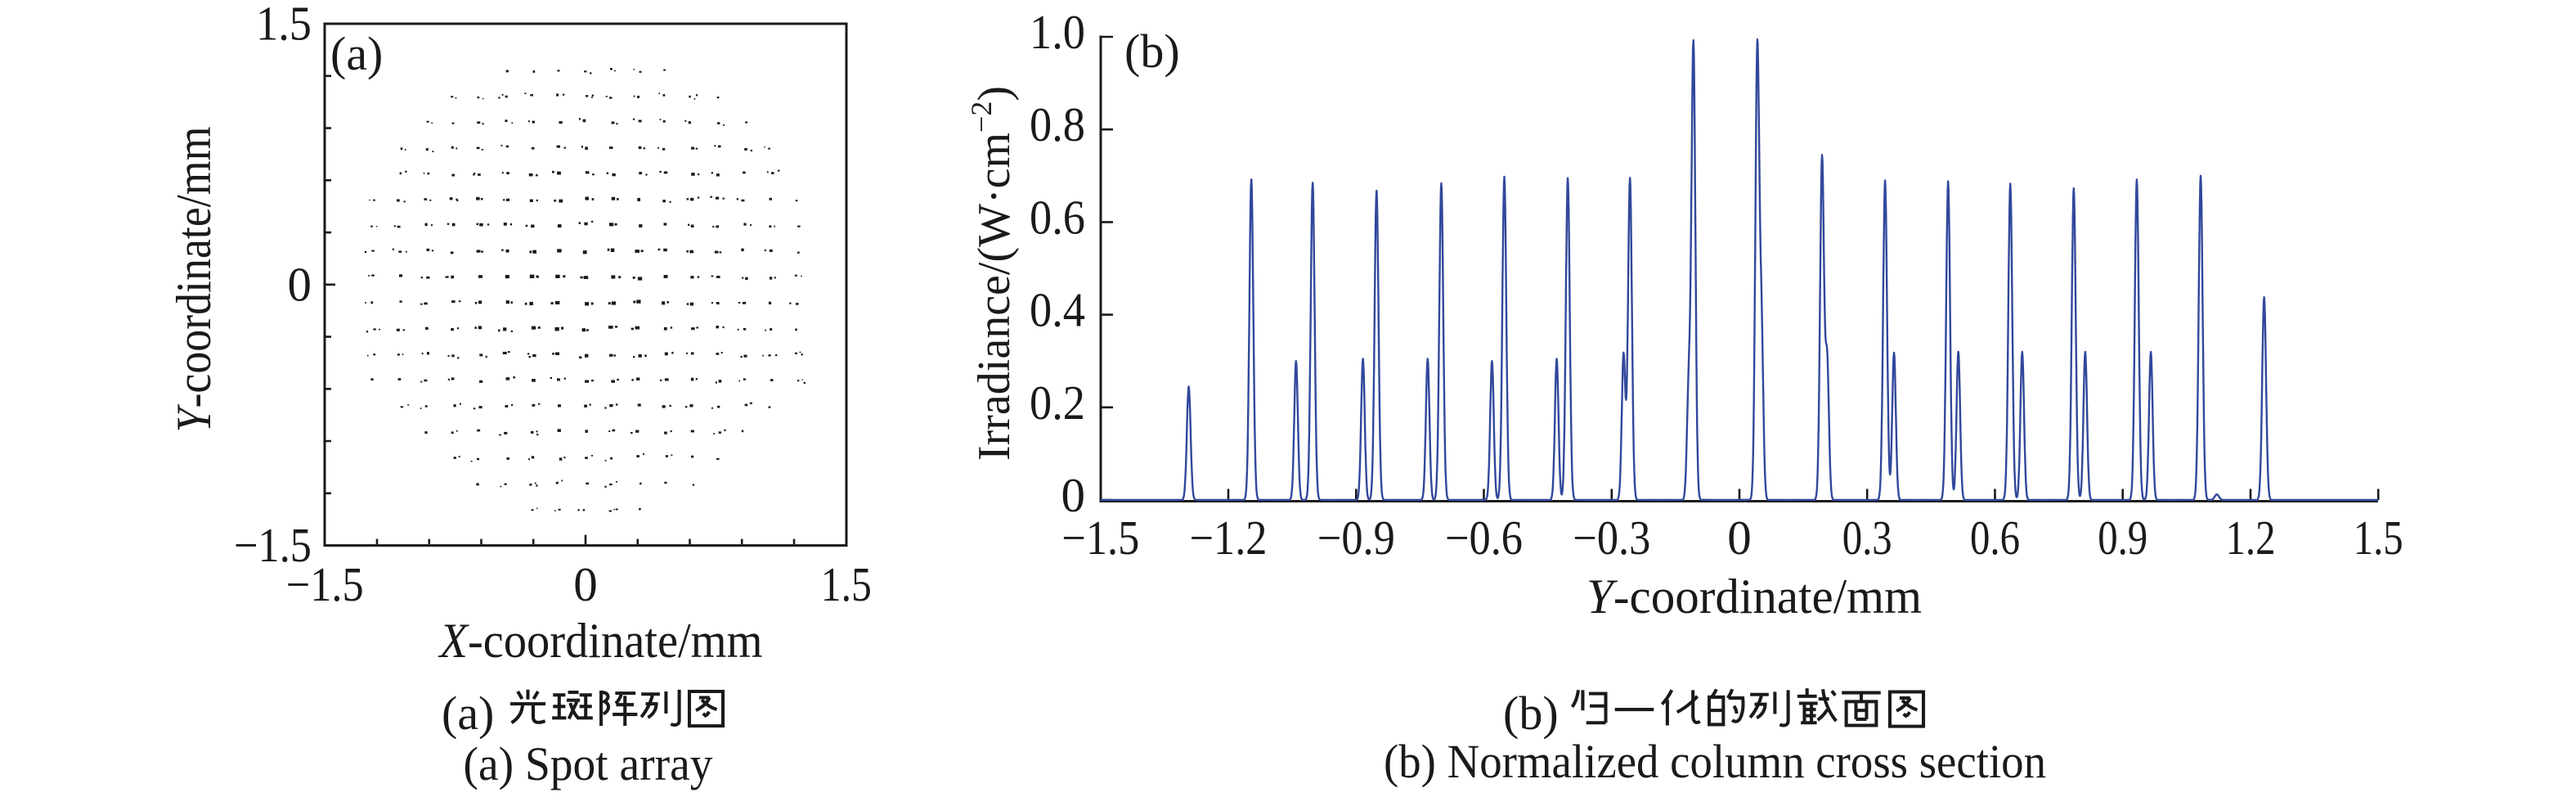 The width and height of the screenshot is (2576, 797). I want to click on svg-text: 0.4, so click(1057, 310).